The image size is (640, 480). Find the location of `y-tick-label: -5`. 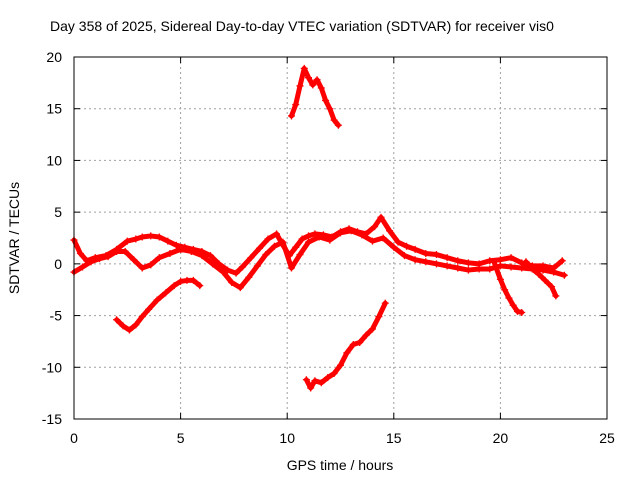

y-tick-label: -5 is located at coordinates (56, 316).